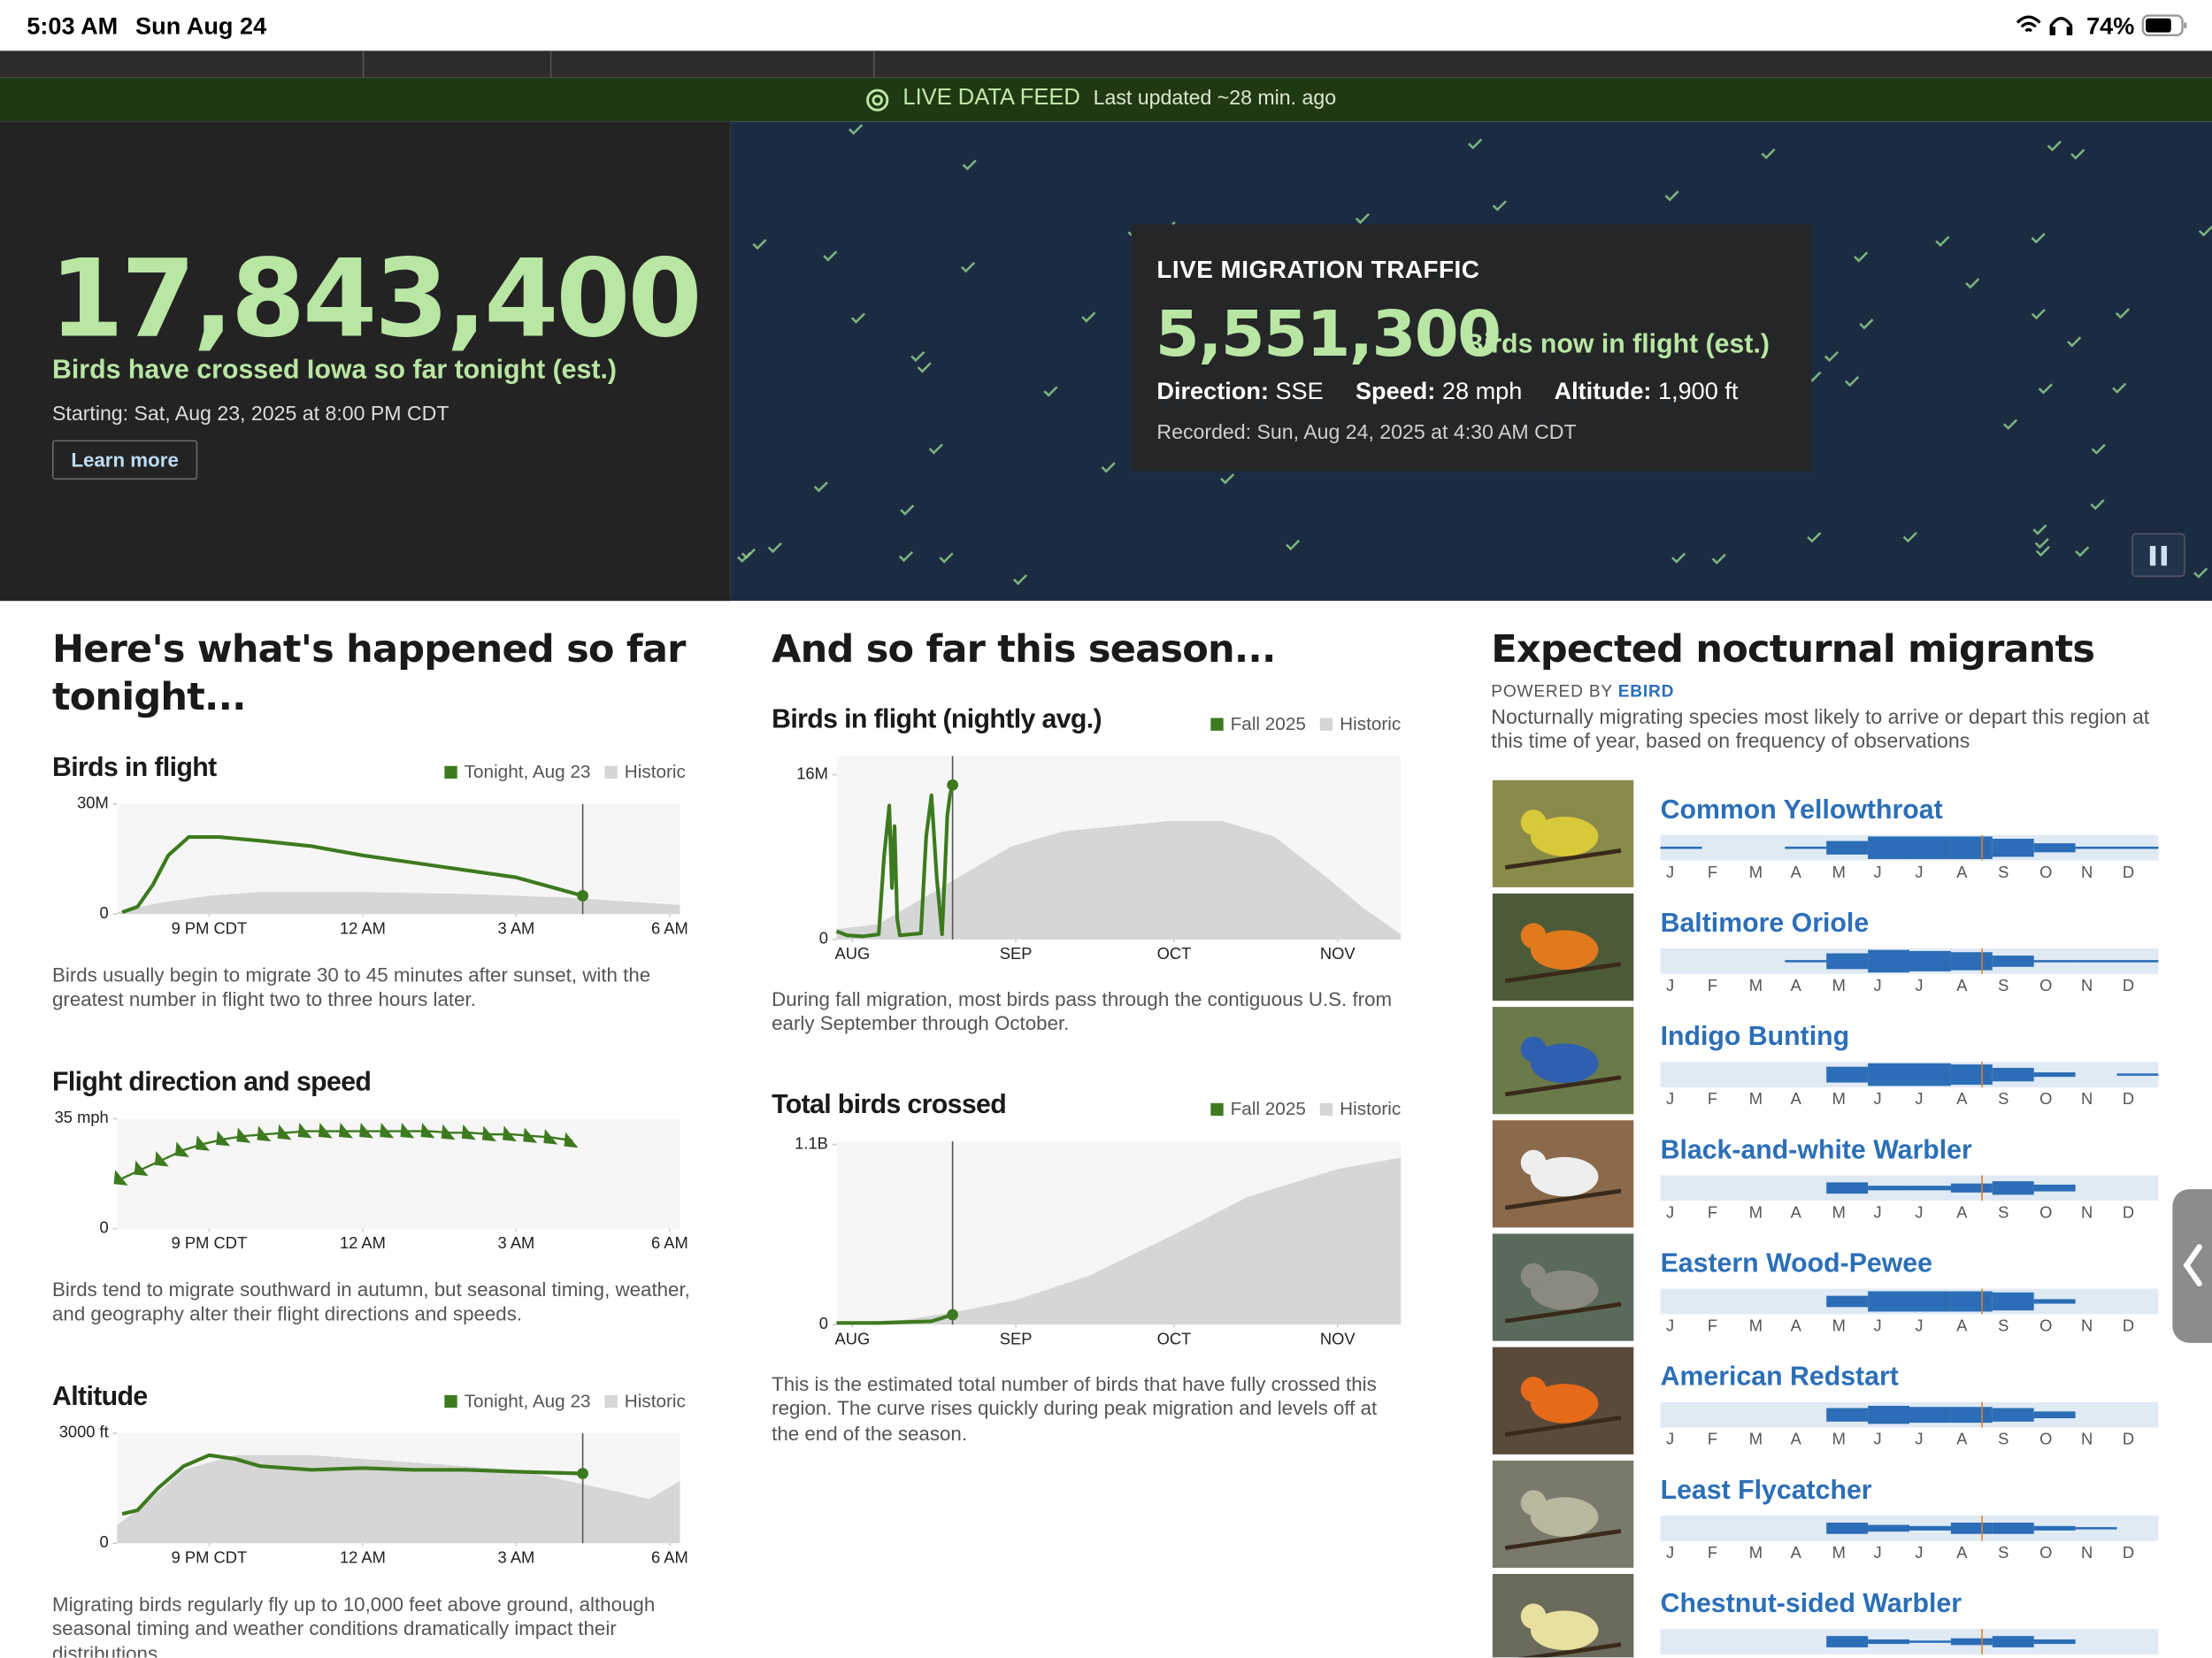 The width and height of the screenshot is (2212, 1658). I want to click on chart-title: Birds in flight (nightly avg.), so click(937, 720).